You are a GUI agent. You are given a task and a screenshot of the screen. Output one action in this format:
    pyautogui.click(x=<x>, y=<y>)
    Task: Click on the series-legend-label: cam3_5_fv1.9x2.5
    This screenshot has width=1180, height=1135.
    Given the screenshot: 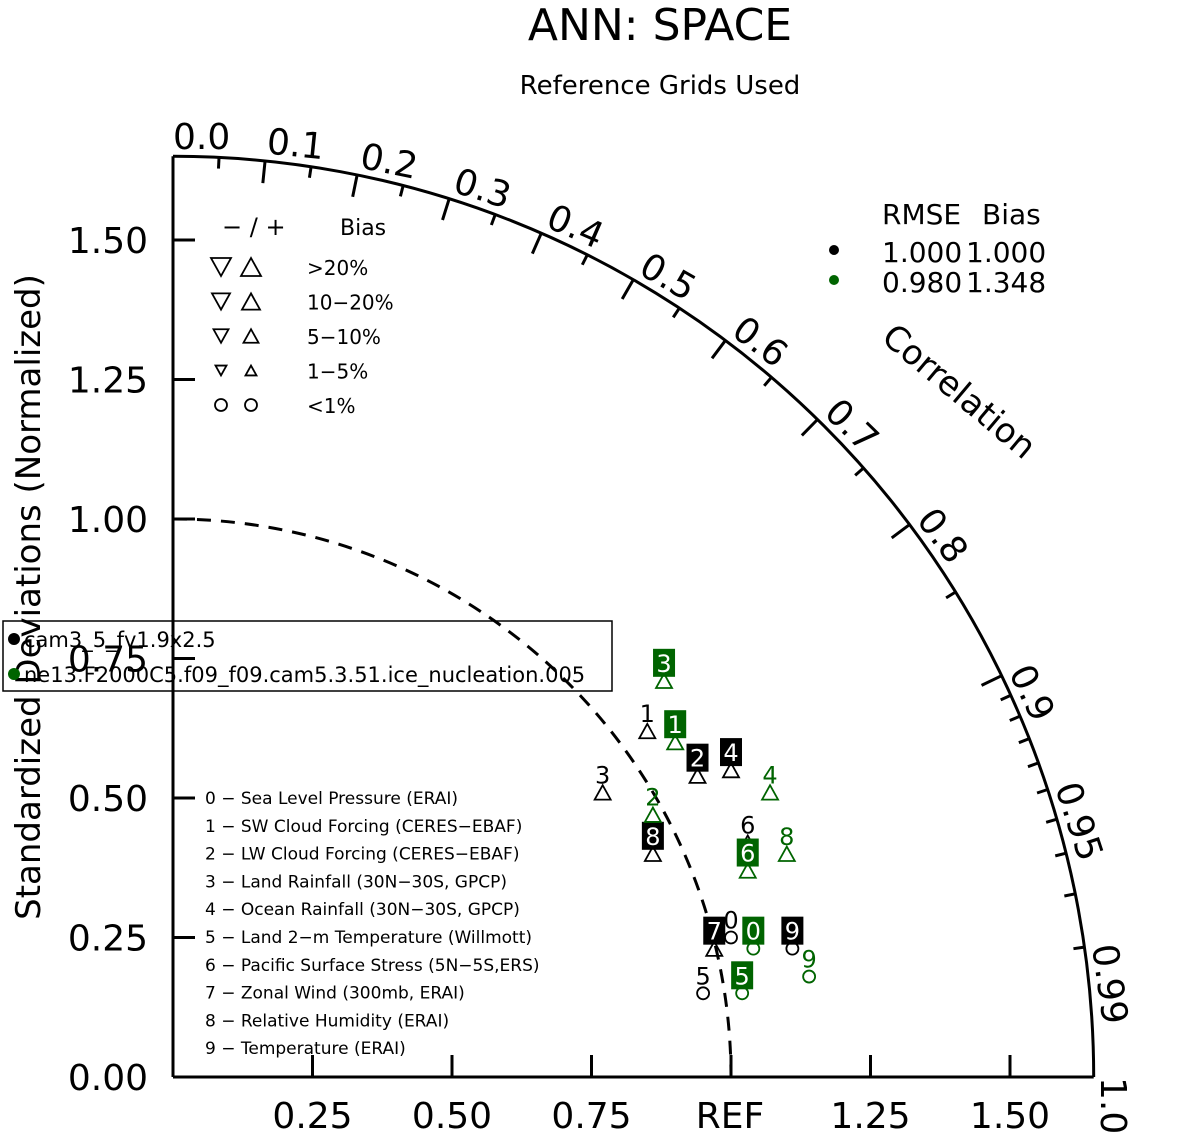 What is the action you would take?
    pyautogui.click(x=120, y=640)
    